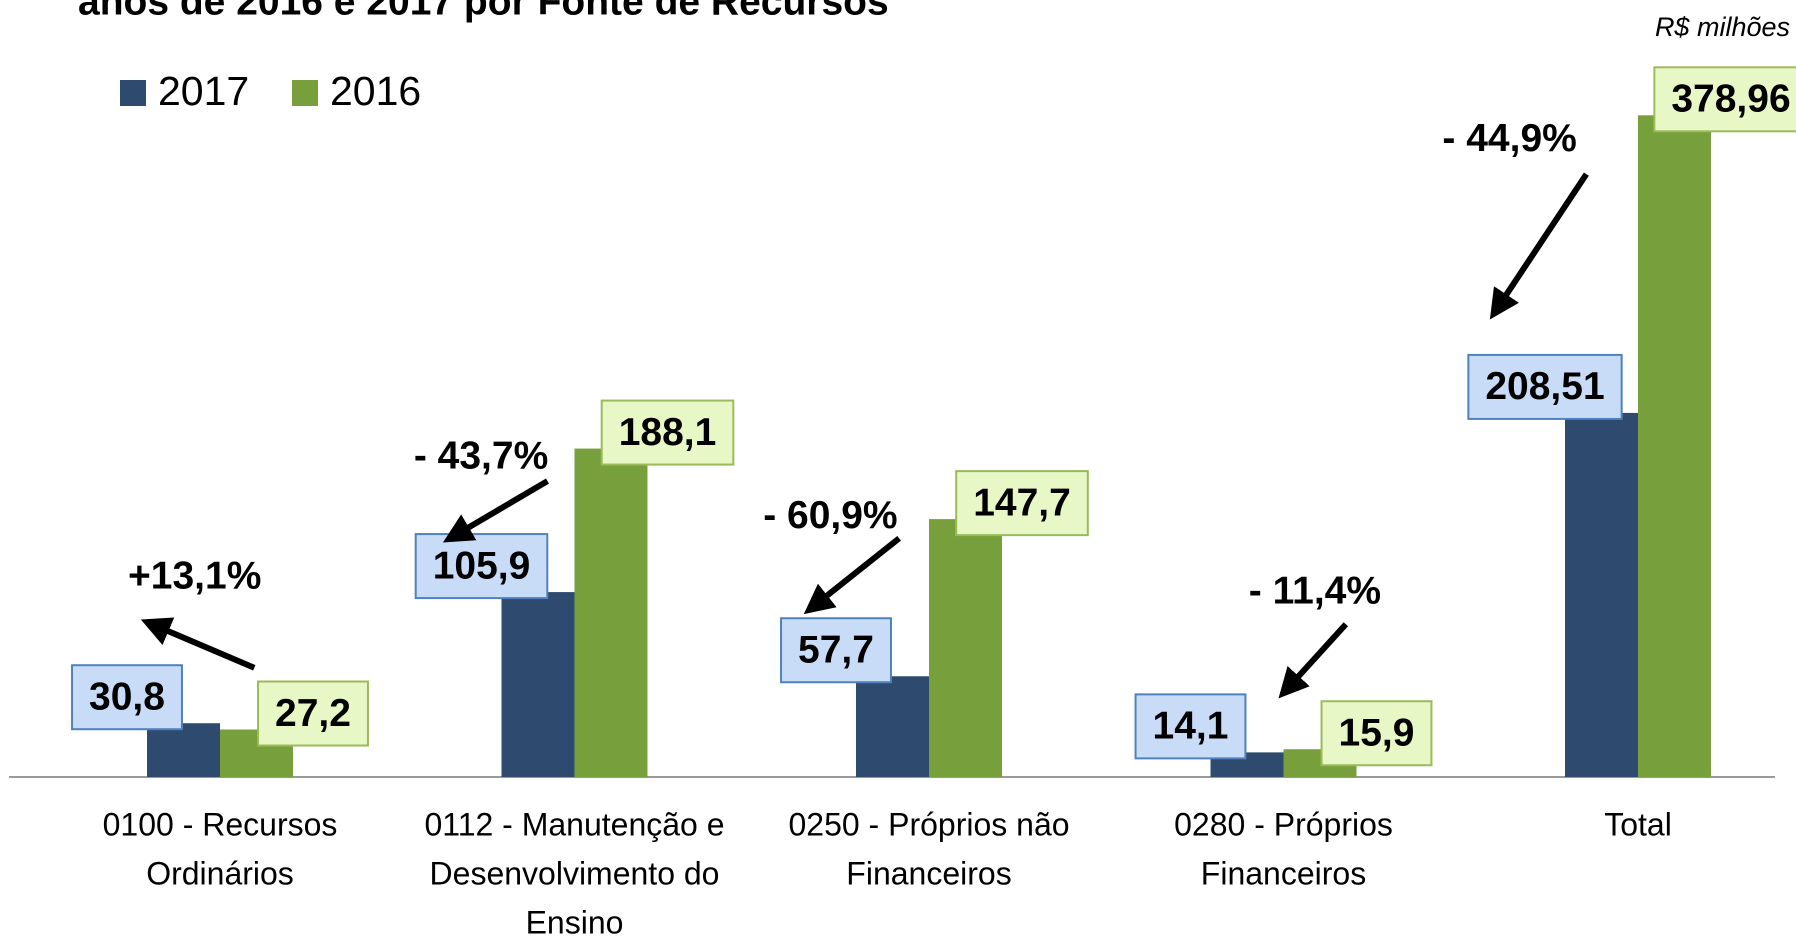 Image resolution: width=1796 pixels, height=942 pixels. Describe the element at coordinates (375, 91) in the screenshot. I see `legend-label: 2016` at that location.